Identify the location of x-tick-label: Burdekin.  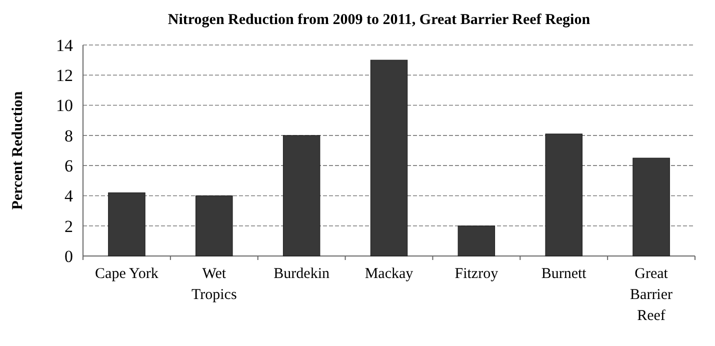
(302, 274).